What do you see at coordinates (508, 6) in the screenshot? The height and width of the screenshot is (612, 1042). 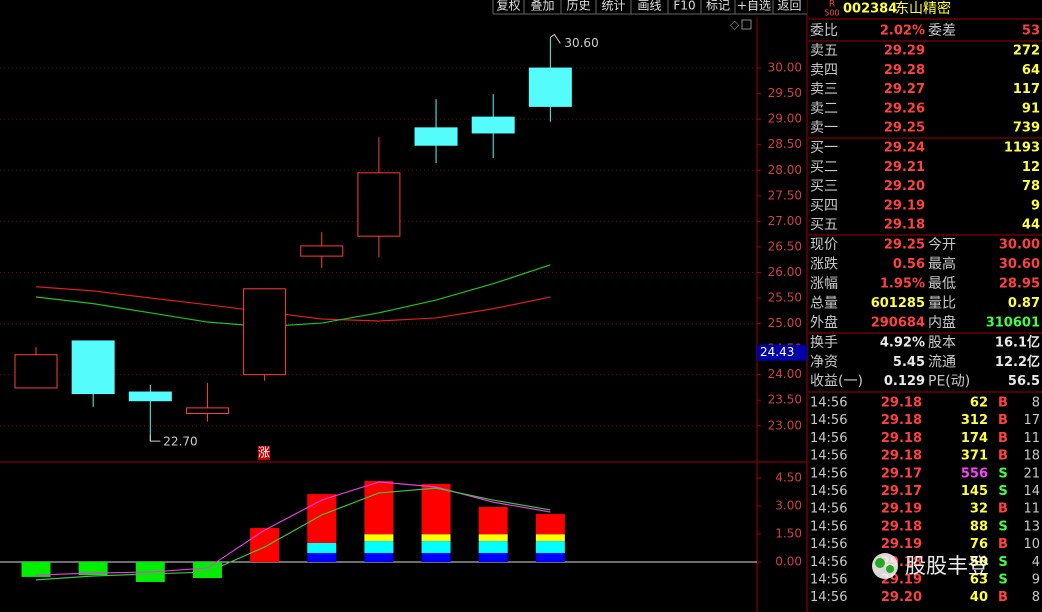 I see `toolbar-button: 复权` at bounding box center [508, 6].